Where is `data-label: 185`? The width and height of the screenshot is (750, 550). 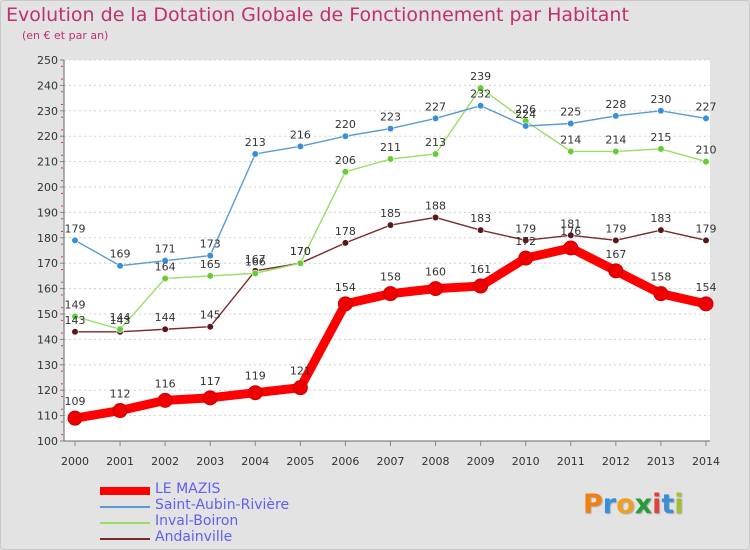 data-label: 185 is located at coordinates (390, 213).